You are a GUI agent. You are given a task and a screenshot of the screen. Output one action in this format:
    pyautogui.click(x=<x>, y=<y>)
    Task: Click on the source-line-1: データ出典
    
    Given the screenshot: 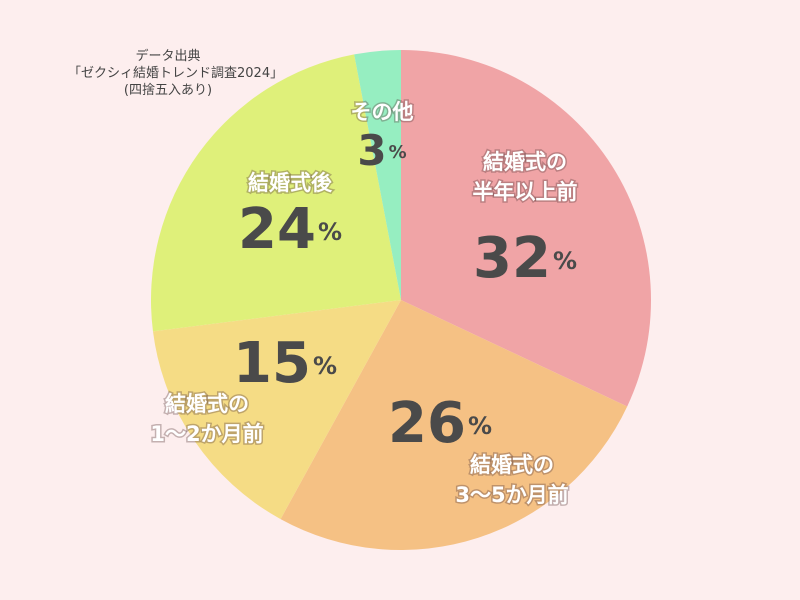 What is the action you would take?
    pyautogui.click(x=168, y=56)
    